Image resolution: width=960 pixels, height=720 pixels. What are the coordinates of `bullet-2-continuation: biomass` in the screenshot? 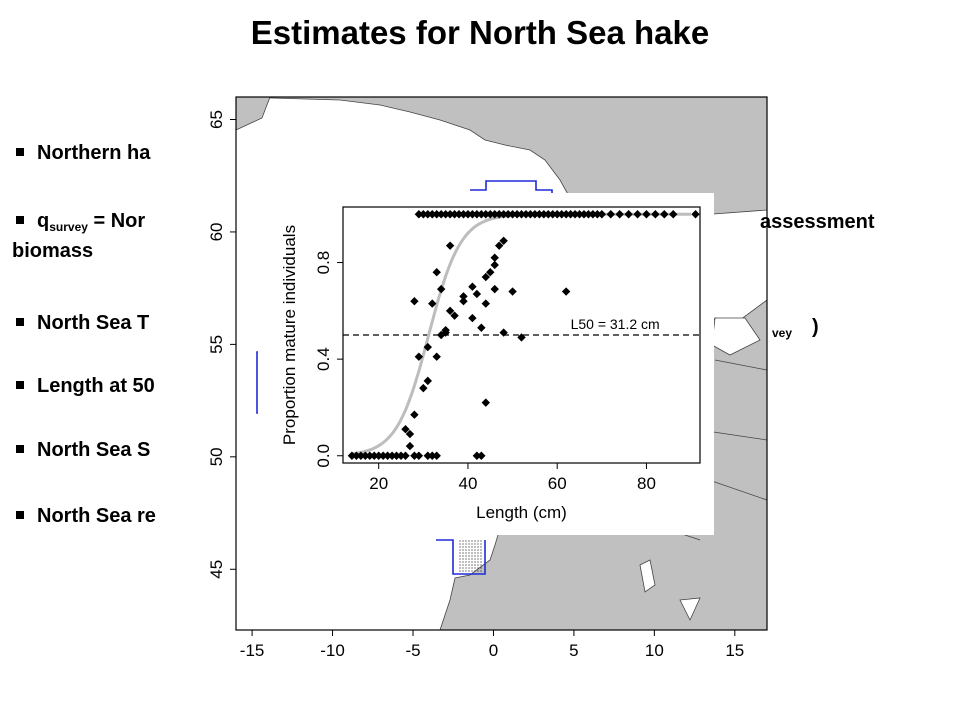 It's located at (53, 251).